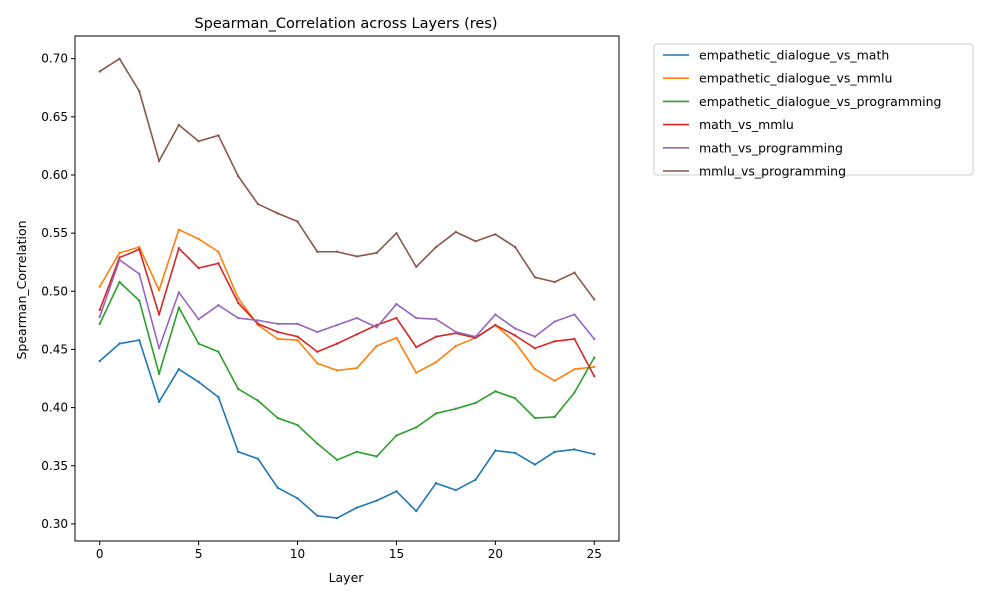  What do you see at coordinates (746, 124) in the screenshot?
I see `legend-label: math_vs_mmlu` at bounding box center [746, 124].